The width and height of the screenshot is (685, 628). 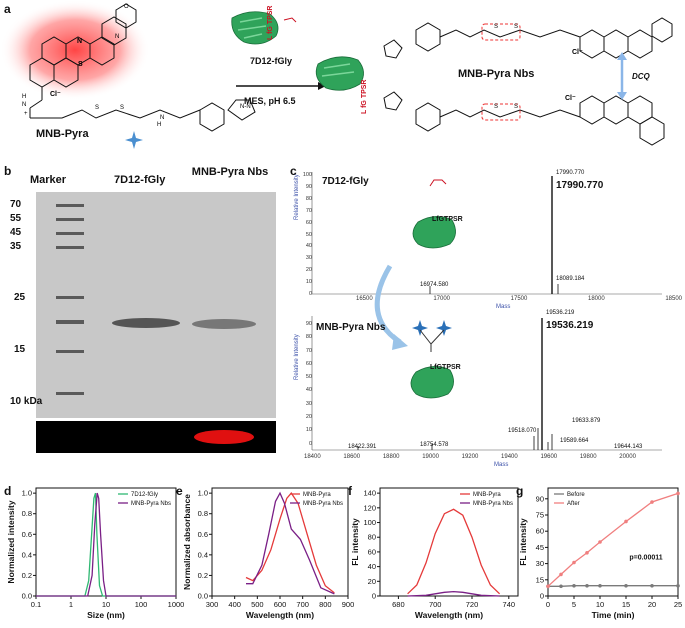 I want to click on ms-top-ytick: 80, so click(x=308, y=198).